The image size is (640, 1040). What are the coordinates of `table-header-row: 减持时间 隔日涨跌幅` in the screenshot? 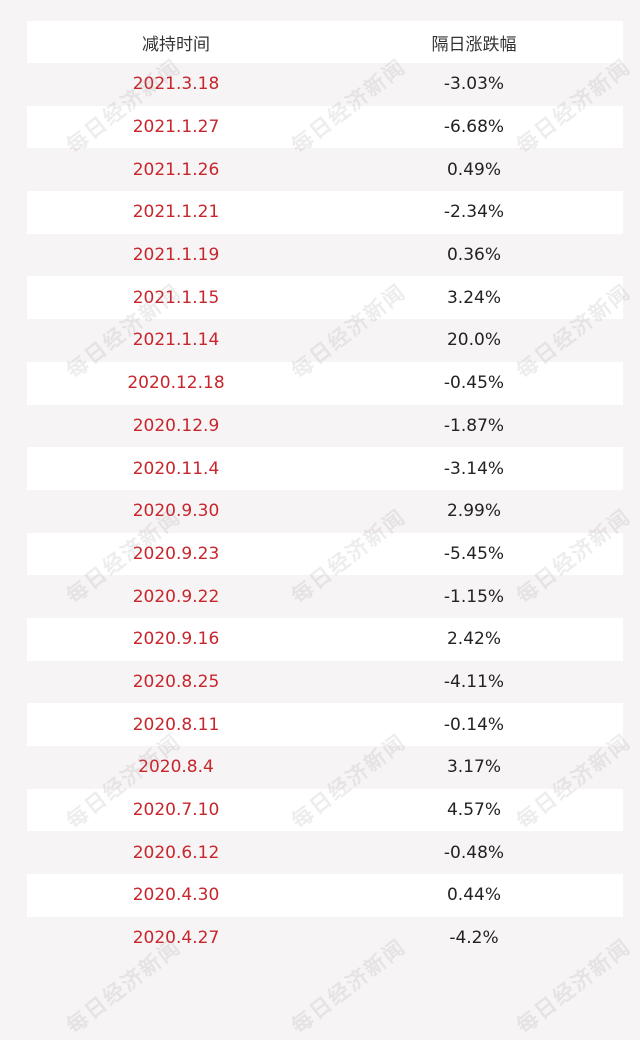 It's located at (325, 42).